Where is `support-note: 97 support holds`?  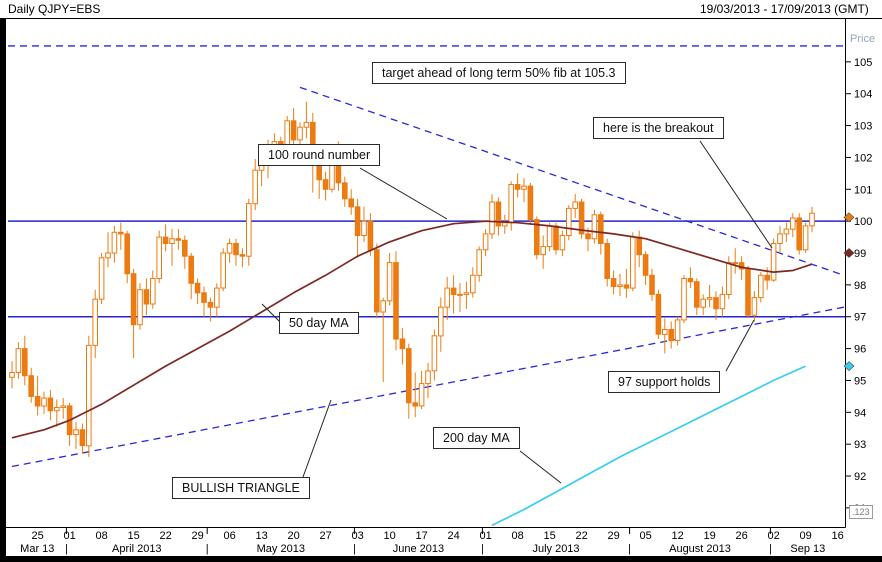 support-note: 97 support holds is located at coordinates (664, 382).